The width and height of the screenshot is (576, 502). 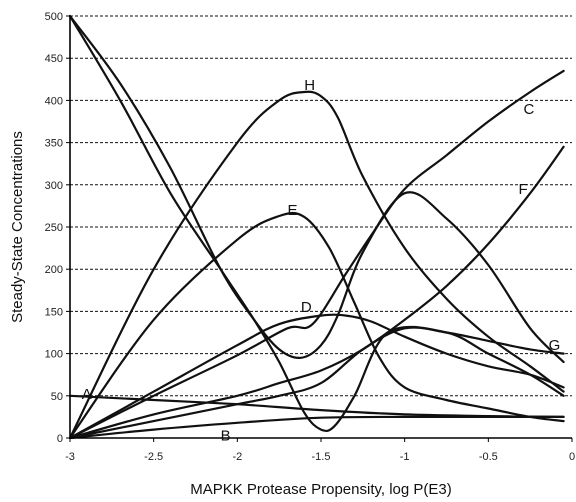 I want to click on series-e-label: E, so click(x=293, y=210).